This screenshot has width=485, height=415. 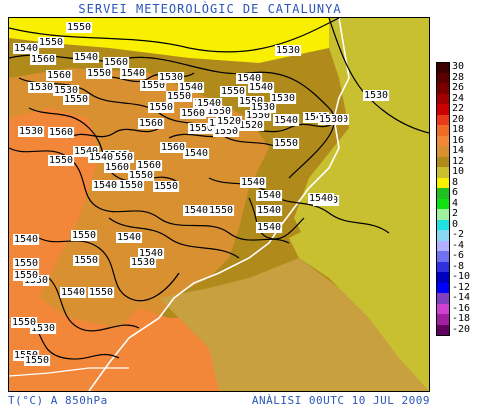 I want to click on legend-row: -20, so click(x=460, y=330).